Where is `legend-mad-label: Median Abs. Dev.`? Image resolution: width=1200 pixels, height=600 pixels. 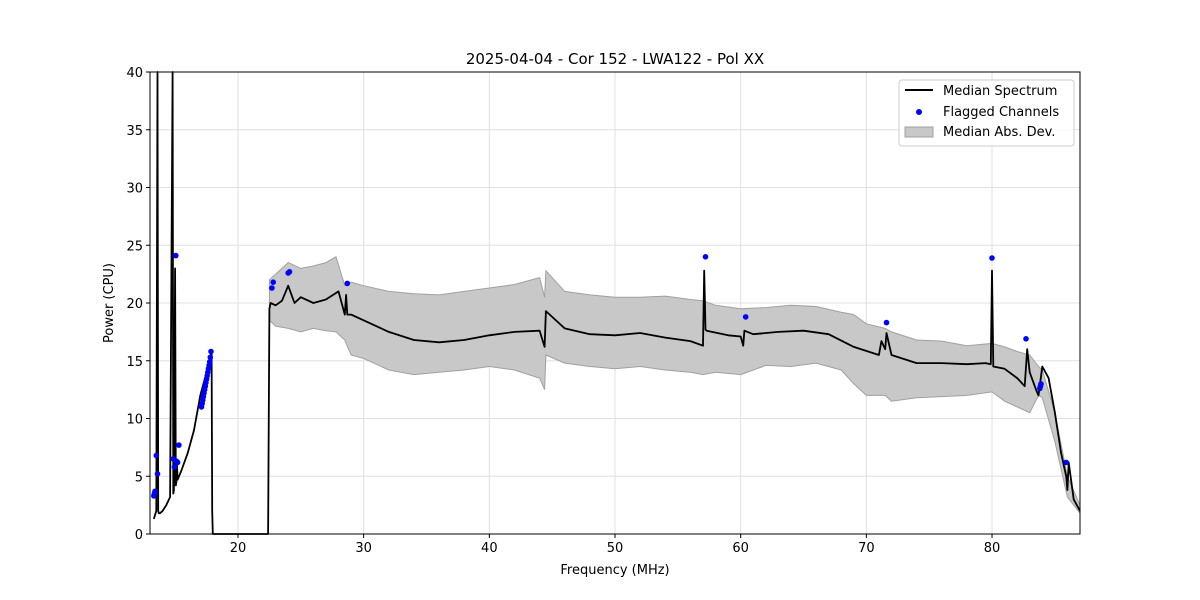
legend-mad-label: Median Abs. Dev. is located at coordinates (999, 132).